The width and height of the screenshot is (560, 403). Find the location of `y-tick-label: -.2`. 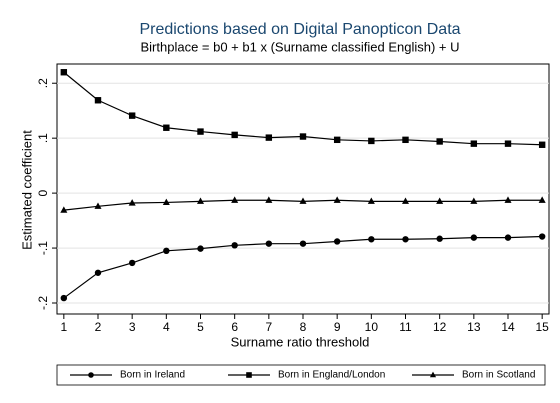

y-tick-label: -.2 is located at coordinates (43, 303).